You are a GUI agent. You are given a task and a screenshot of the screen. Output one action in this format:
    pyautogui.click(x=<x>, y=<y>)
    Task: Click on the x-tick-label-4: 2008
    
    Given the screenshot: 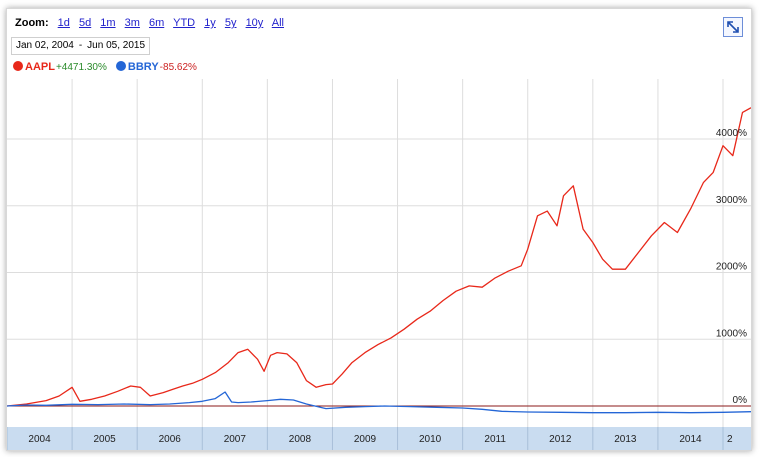 What is the action you would take?
    pyautogui.click(x=300, y=439)
    